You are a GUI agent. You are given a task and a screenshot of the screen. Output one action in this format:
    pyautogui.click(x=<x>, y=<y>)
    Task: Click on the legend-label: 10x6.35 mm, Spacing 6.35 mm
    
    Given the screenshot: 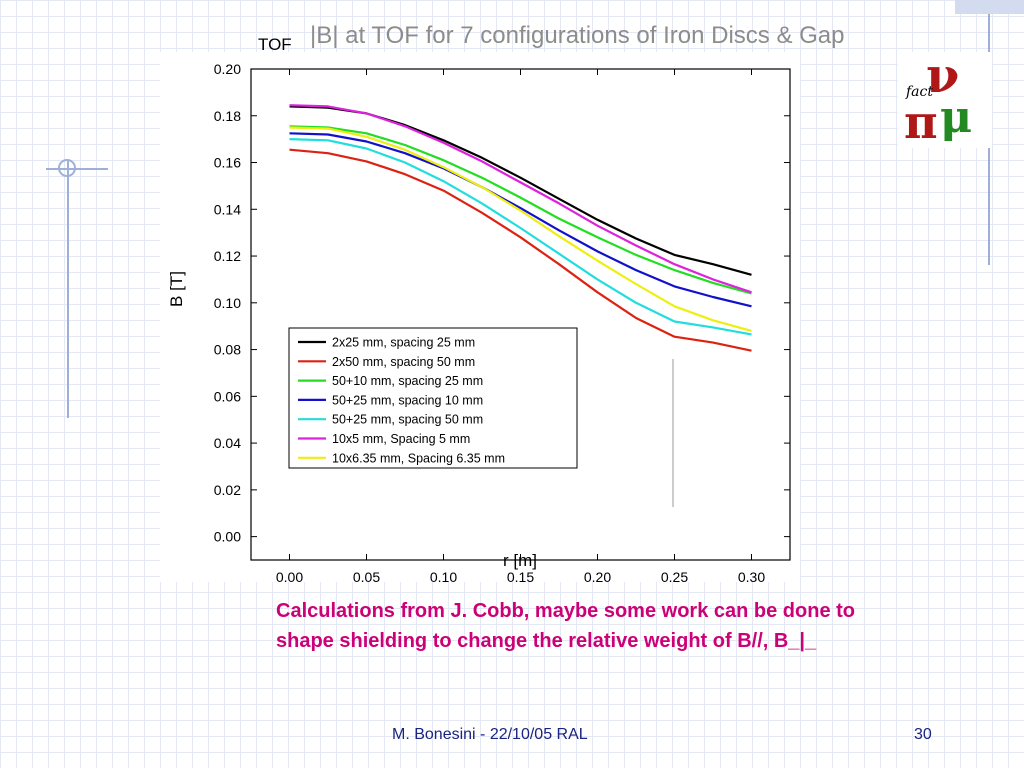 What is the action you would take?
    pyautogui.click(x=418, y=458)
    